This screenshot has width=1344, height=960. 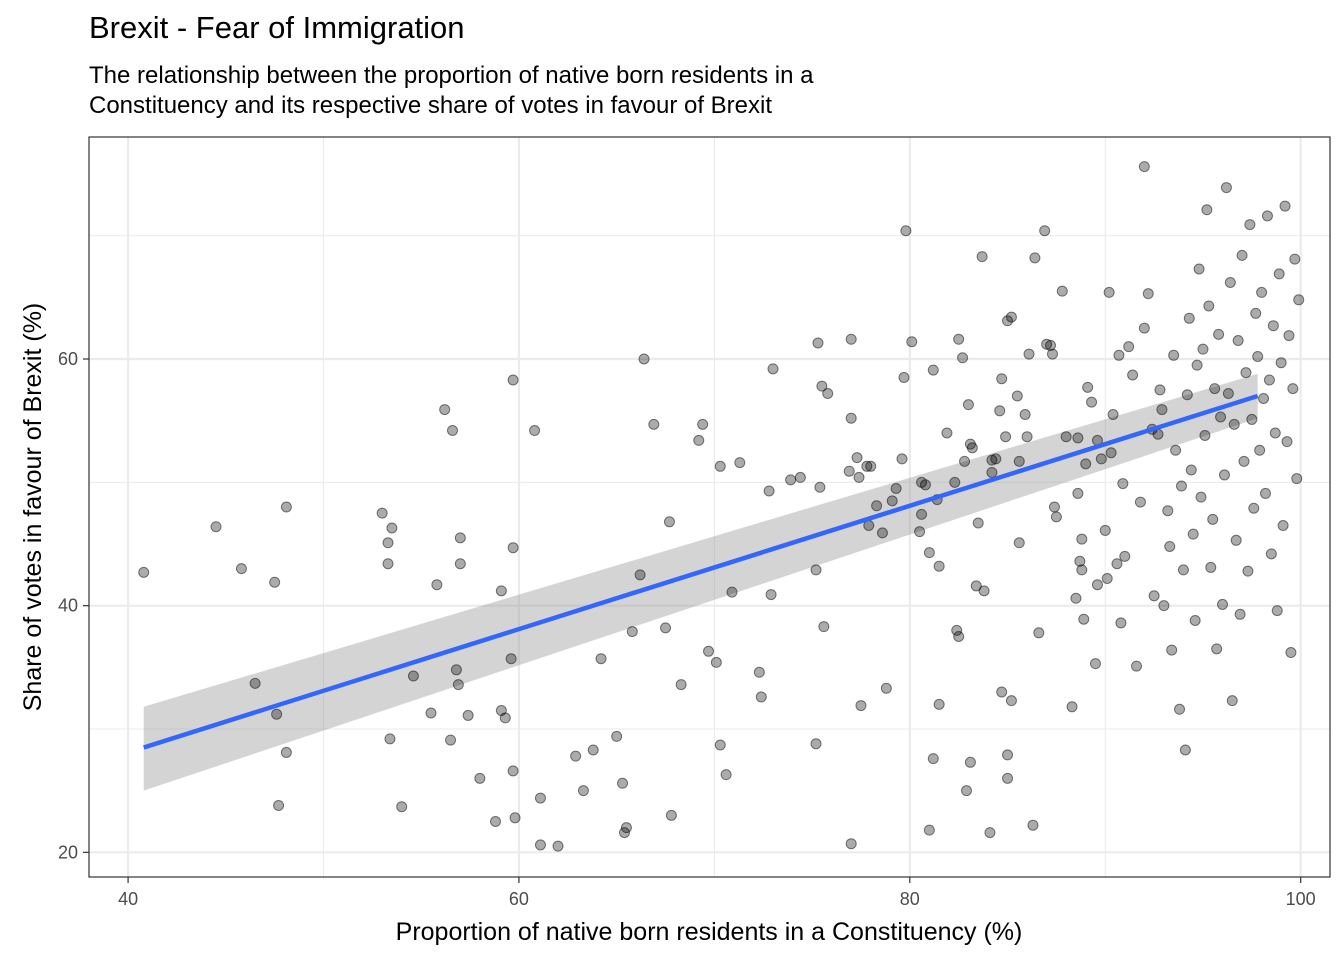 What do you see at coordinates (519, 899) in the screenshot?
I see `x-tick-label: 60` at bounding box center [519, 899].